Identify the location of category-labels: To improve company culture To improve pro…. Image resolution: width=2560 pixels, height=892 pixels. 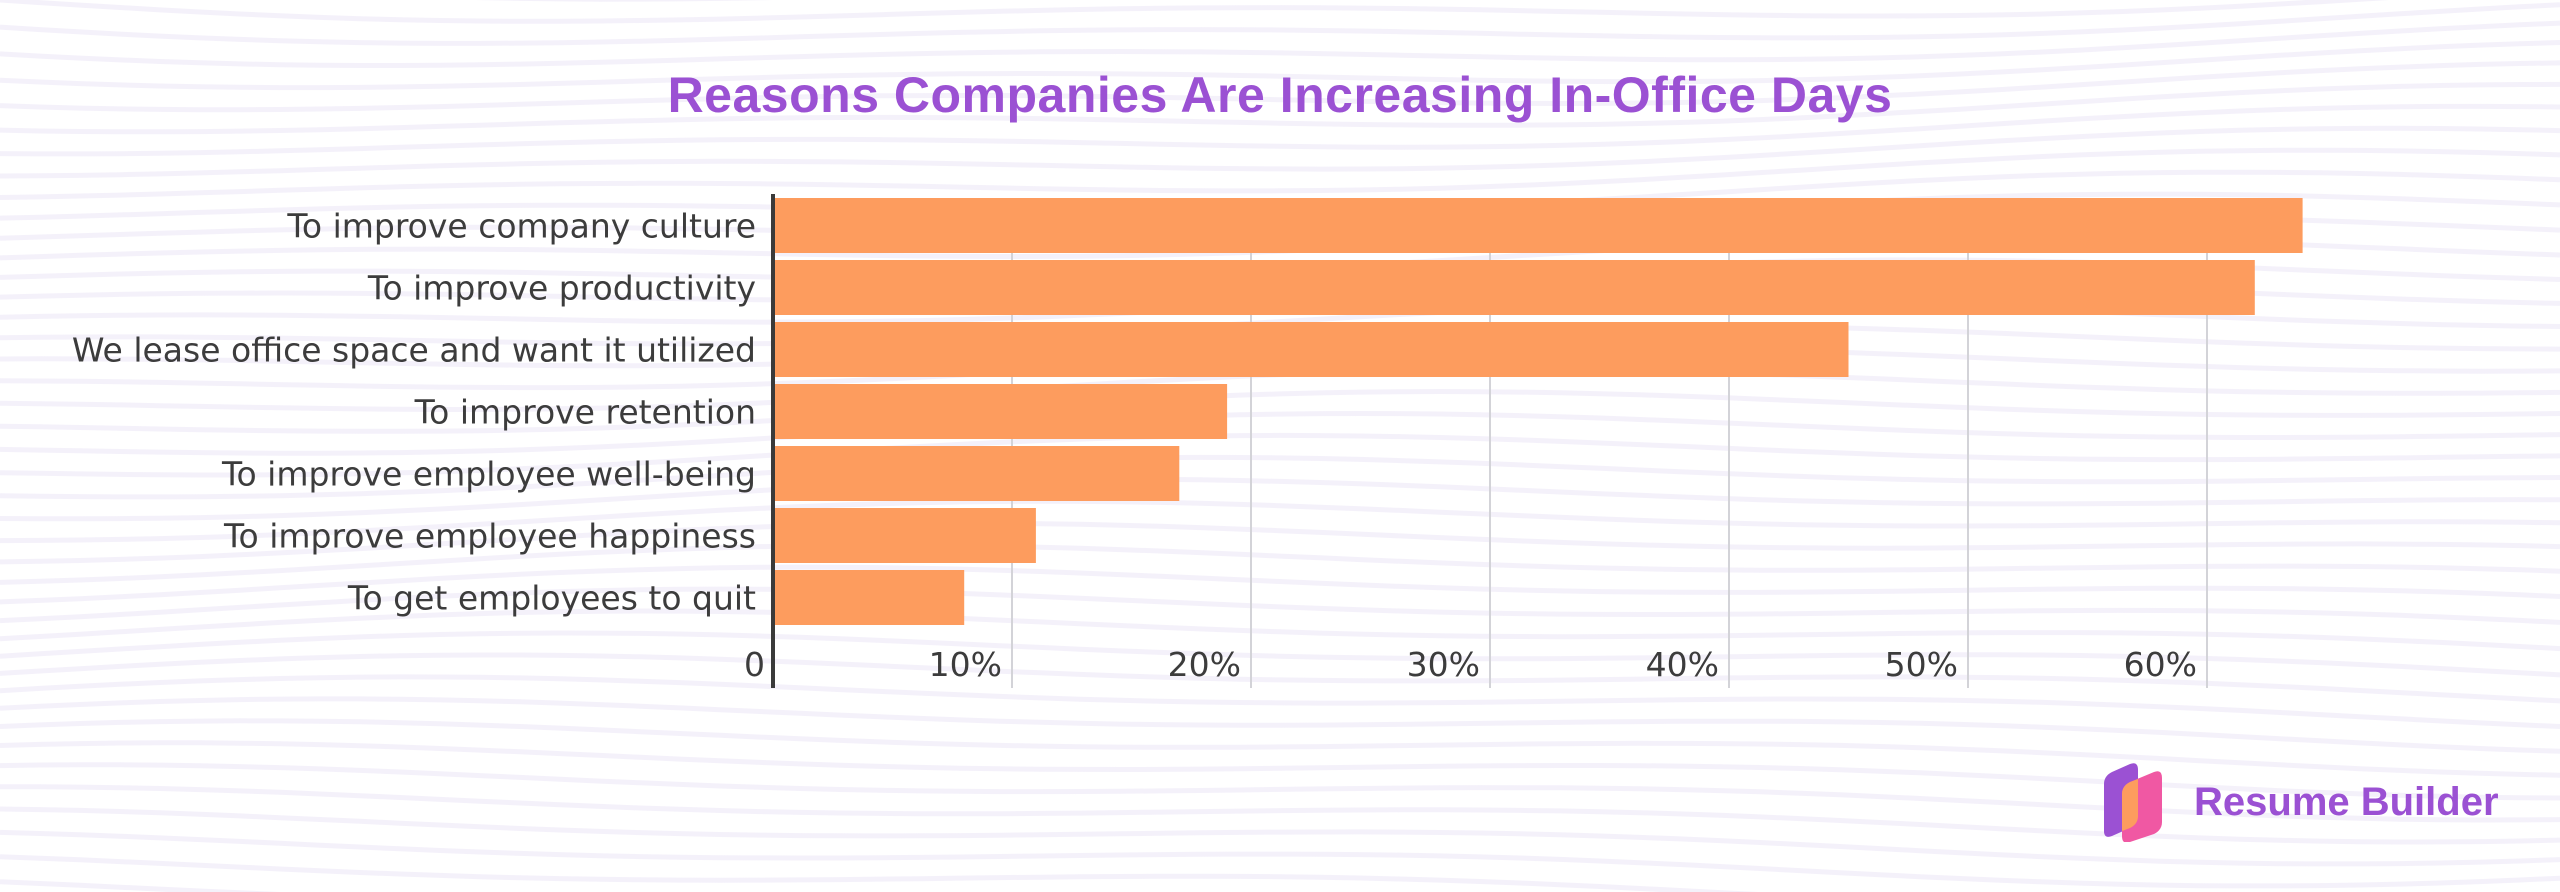
(414, 412).